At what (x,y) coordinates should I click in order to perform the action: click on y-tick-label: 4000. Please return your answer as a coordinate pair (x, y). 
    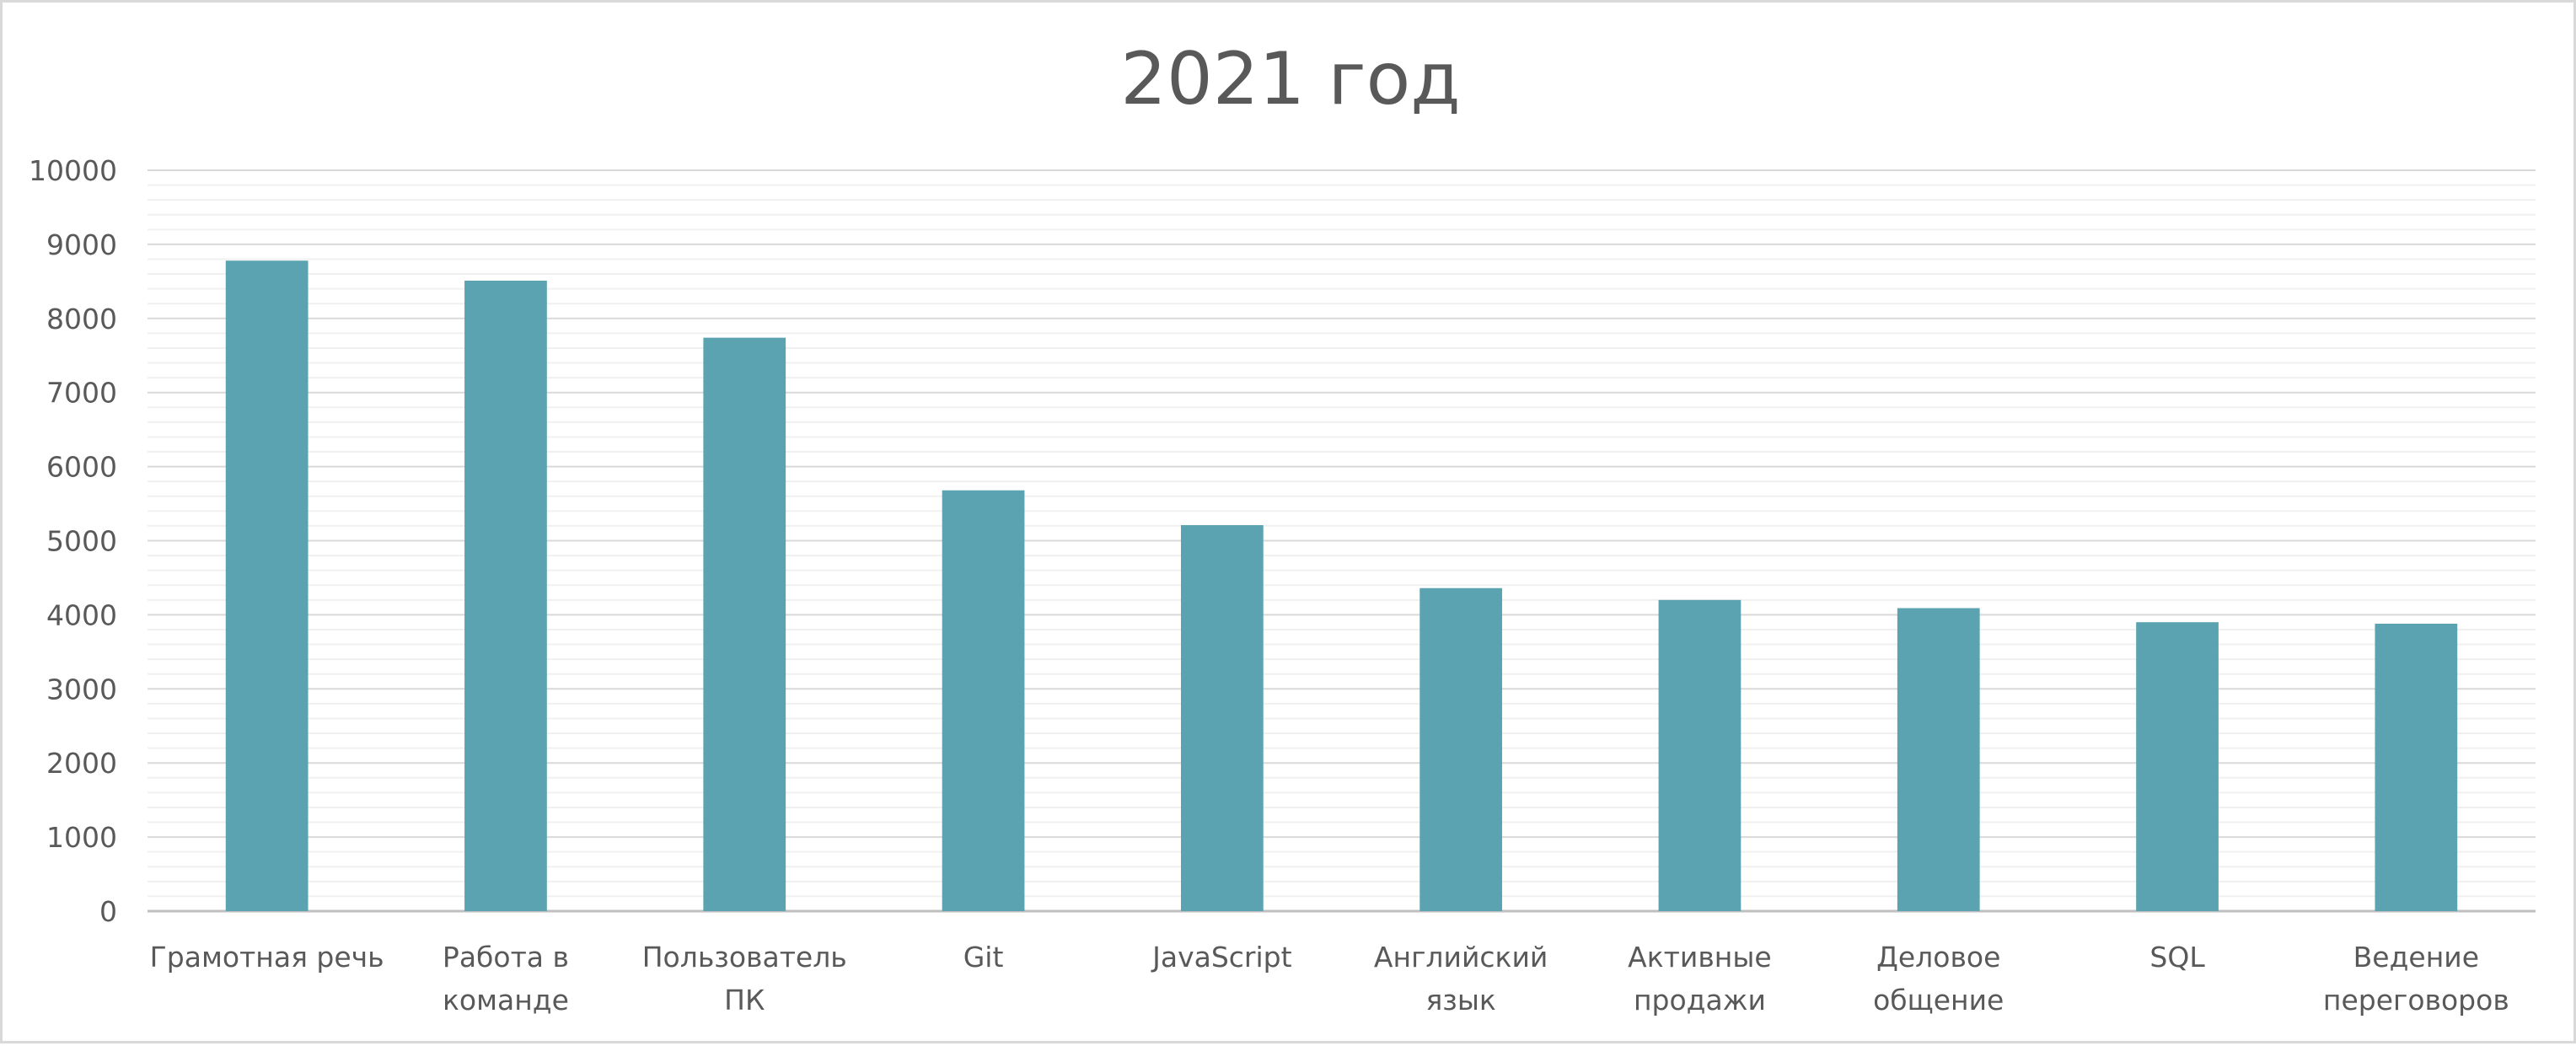
    Looking at the image, I should click on (81, 614).